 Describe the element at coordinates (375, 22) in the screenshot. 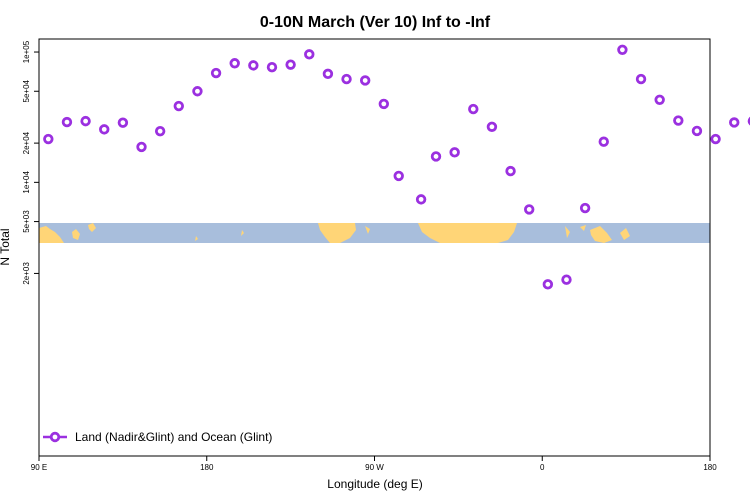

I see `chart-title: 0-10N March (Ver 10) Inf to -Inf` at that location.